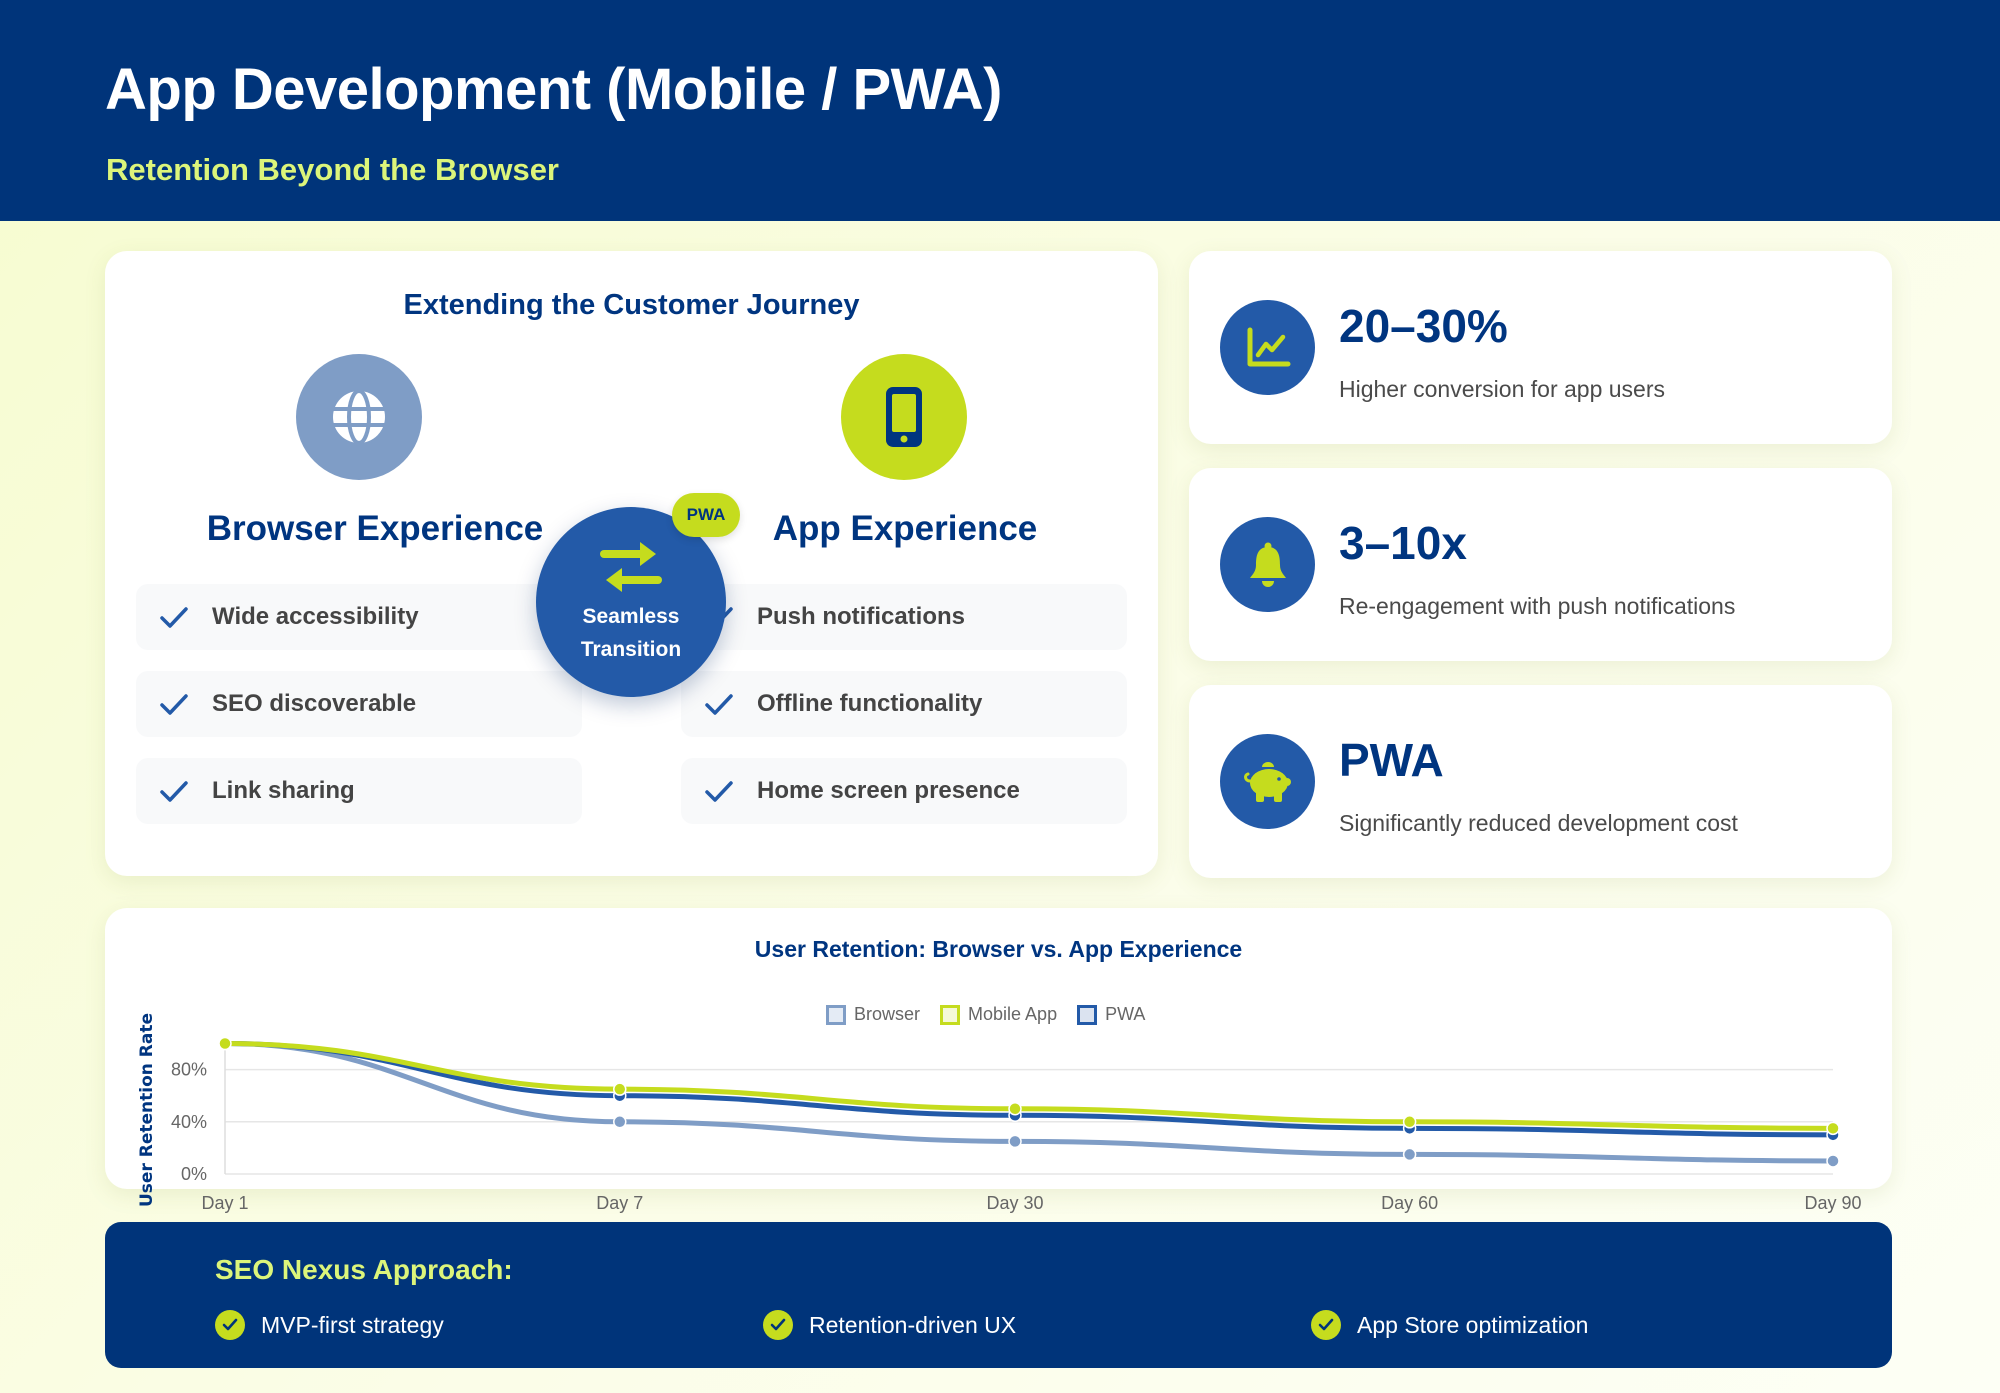  I want to click on feature-label: Link sharing, so click(283, 790).